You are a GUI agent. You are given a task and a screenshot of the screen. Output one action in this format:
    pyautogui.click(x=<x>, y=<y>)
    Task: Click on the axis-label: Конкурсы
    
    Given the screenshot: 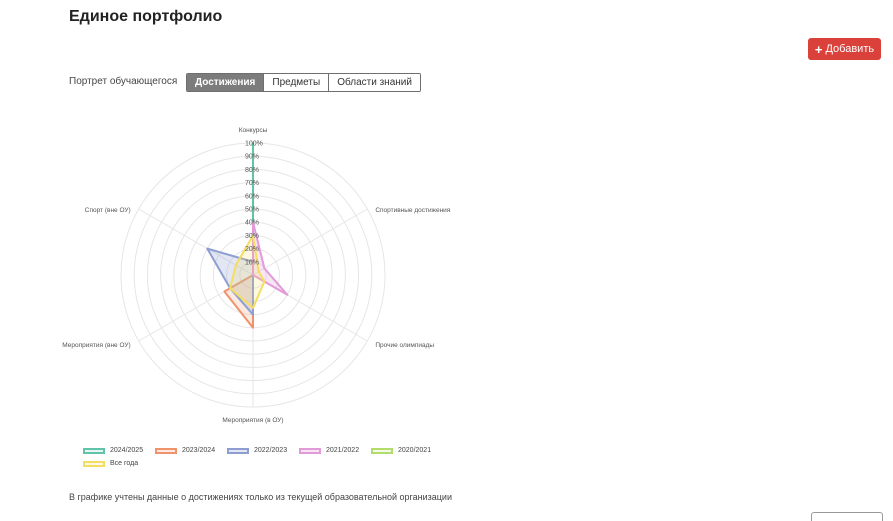 What is the action you would take?
    pyautogui.click(x=253, y=130)
    